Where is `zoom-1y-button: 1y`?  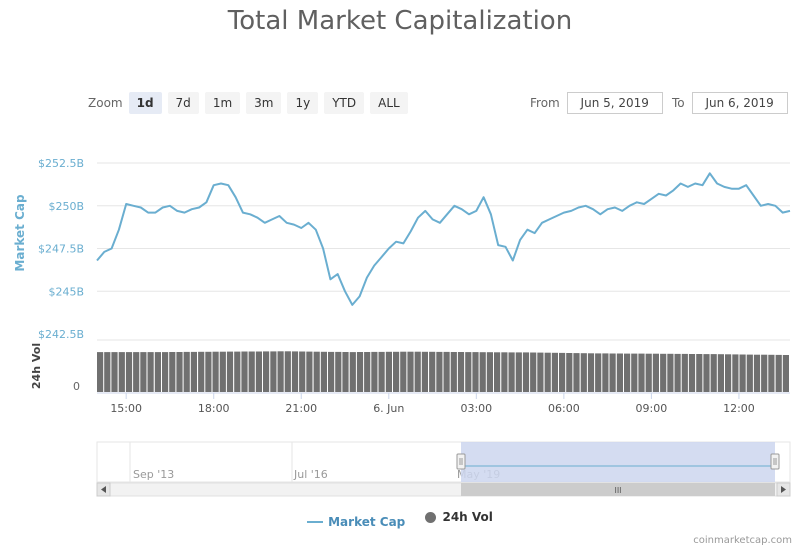 zoom-1y-button: 1y is located at coordinates (303, 103).